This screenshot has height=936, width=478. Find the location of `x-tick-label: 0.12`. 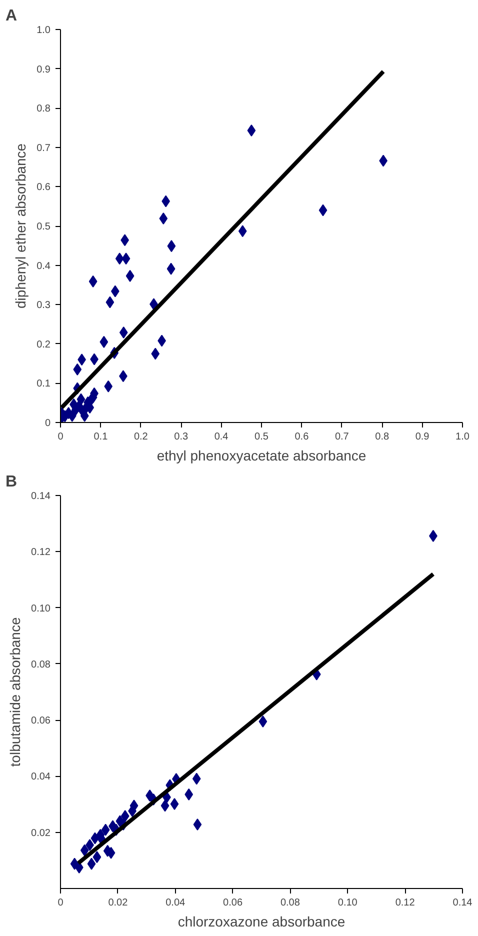

x-tick-label: 0.12 is located at coordinates (405, 903).